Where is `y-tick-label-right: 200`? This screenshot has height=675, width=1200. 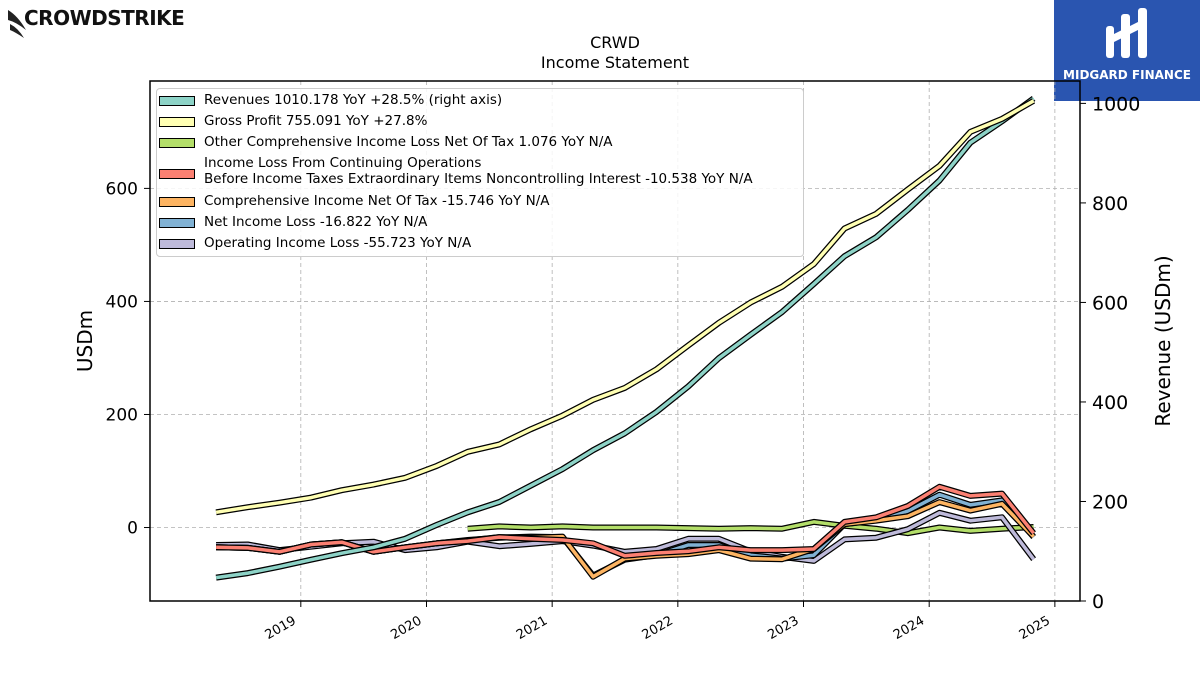 y-tick-label-right: 200 is located at coordinates (1110, 502).